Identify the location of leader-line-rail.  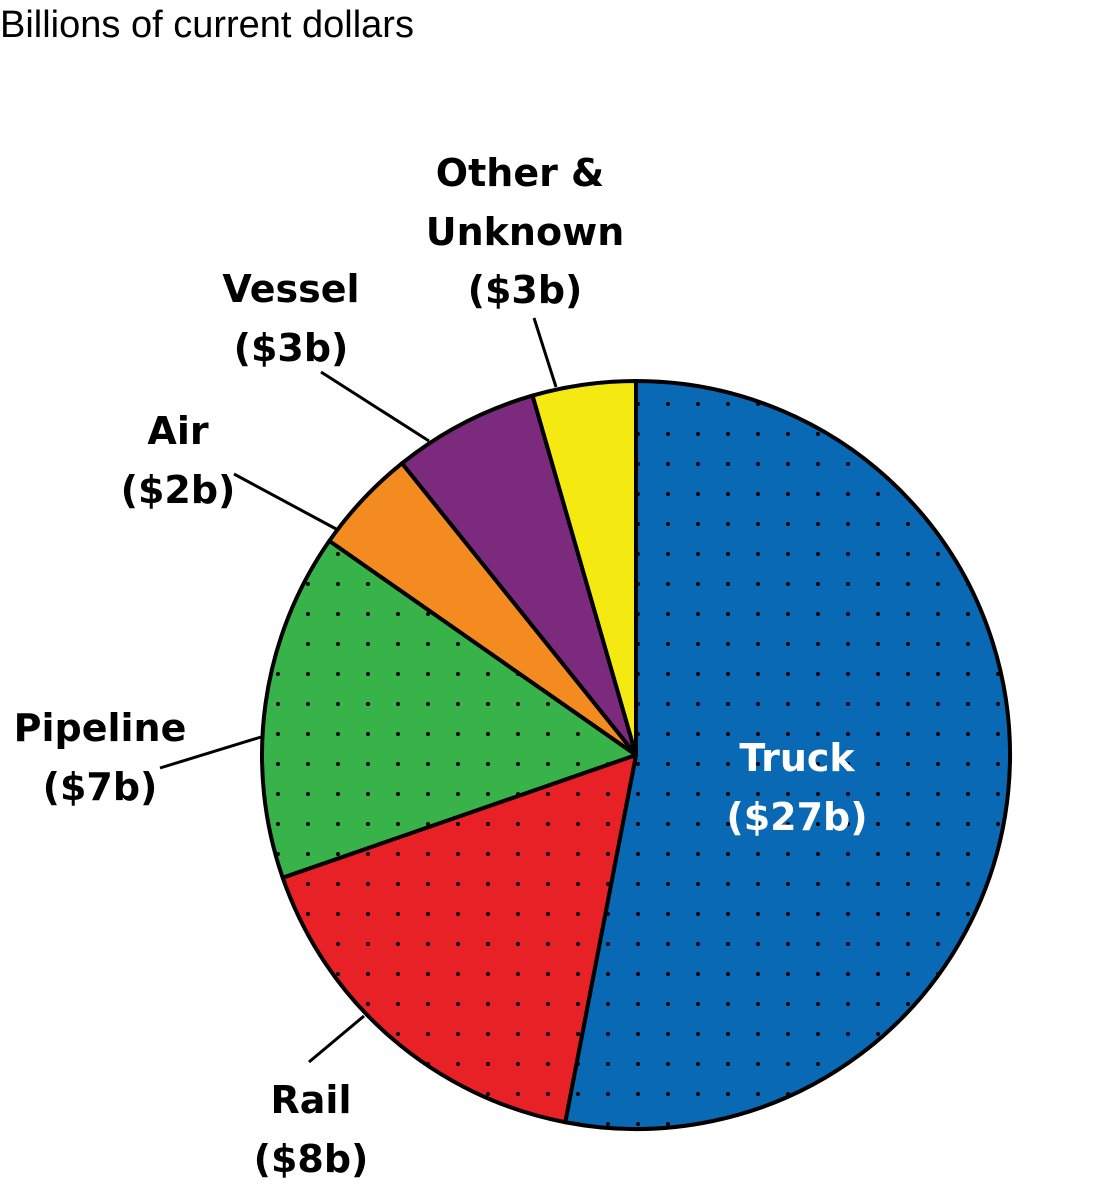
(336, 1039).